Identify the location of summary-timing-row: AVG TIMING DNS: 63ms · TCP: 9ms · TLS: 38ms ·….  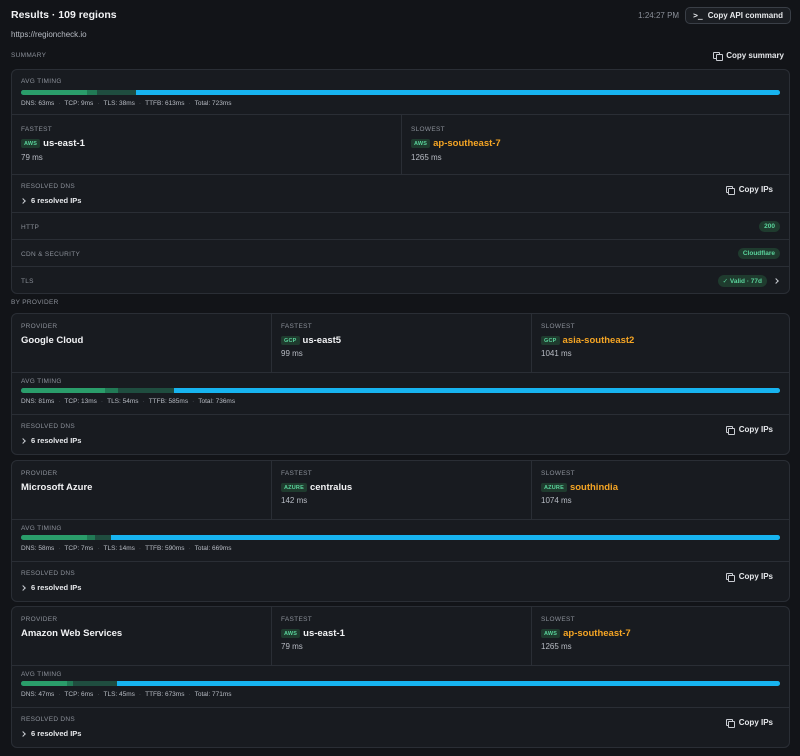
(400, 92).